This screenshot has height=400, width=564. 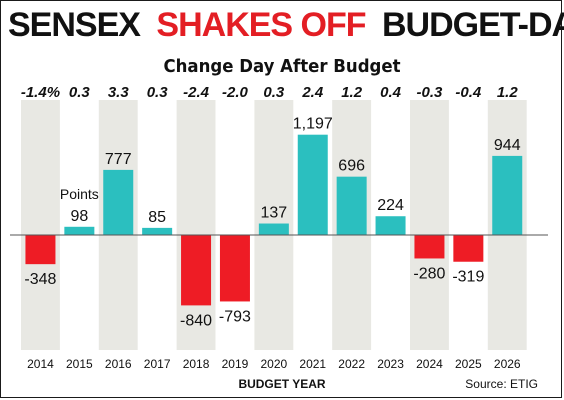 What do you see at coordinates (282, 66) in the screenshot?
I see `chart-title: Change Day After Budget` at bounding box center [282, 66].